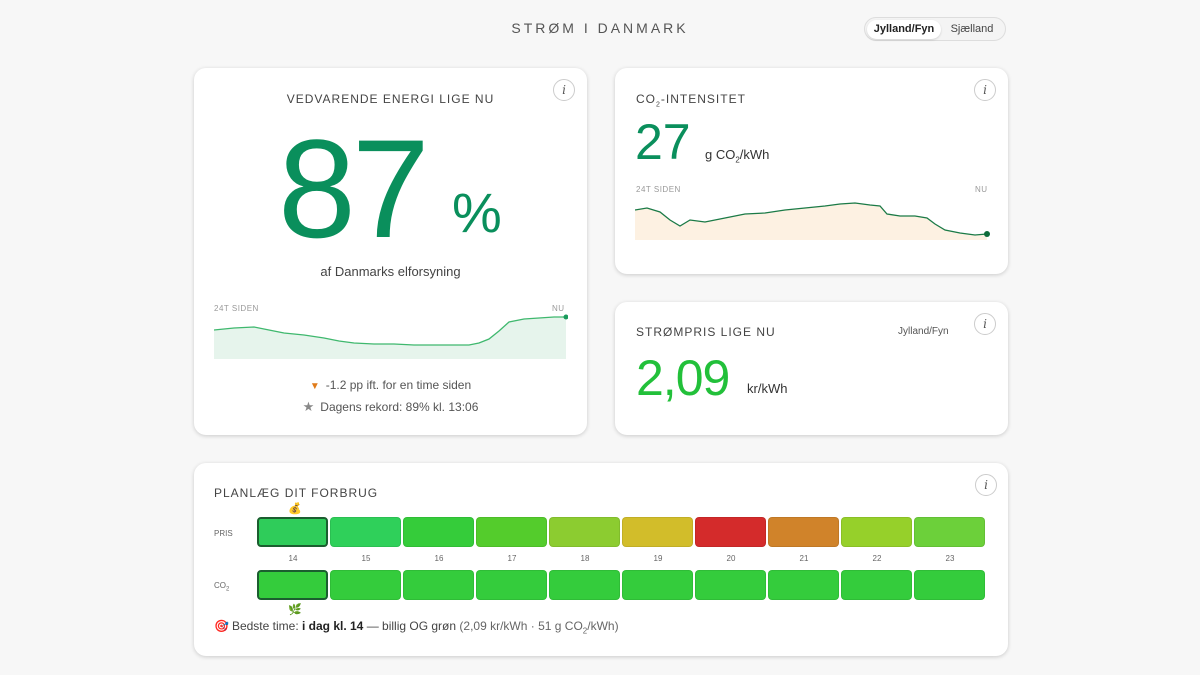 The width and height of the screenshot is (1200, 675). I want to click on price-unit: kr/kWh, so click(767, 388).